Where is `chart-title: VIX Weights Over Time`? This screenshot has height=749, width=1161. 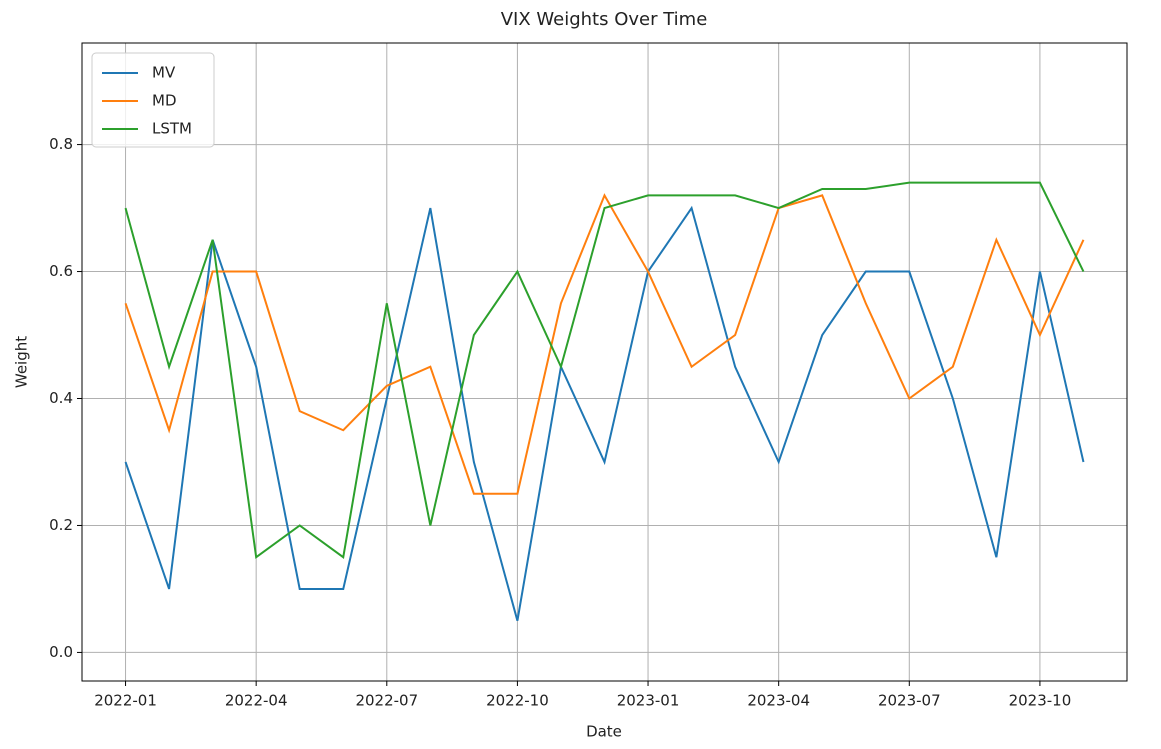 chart-title: VIX Weights Over Time is located at coordinates (604, 19).